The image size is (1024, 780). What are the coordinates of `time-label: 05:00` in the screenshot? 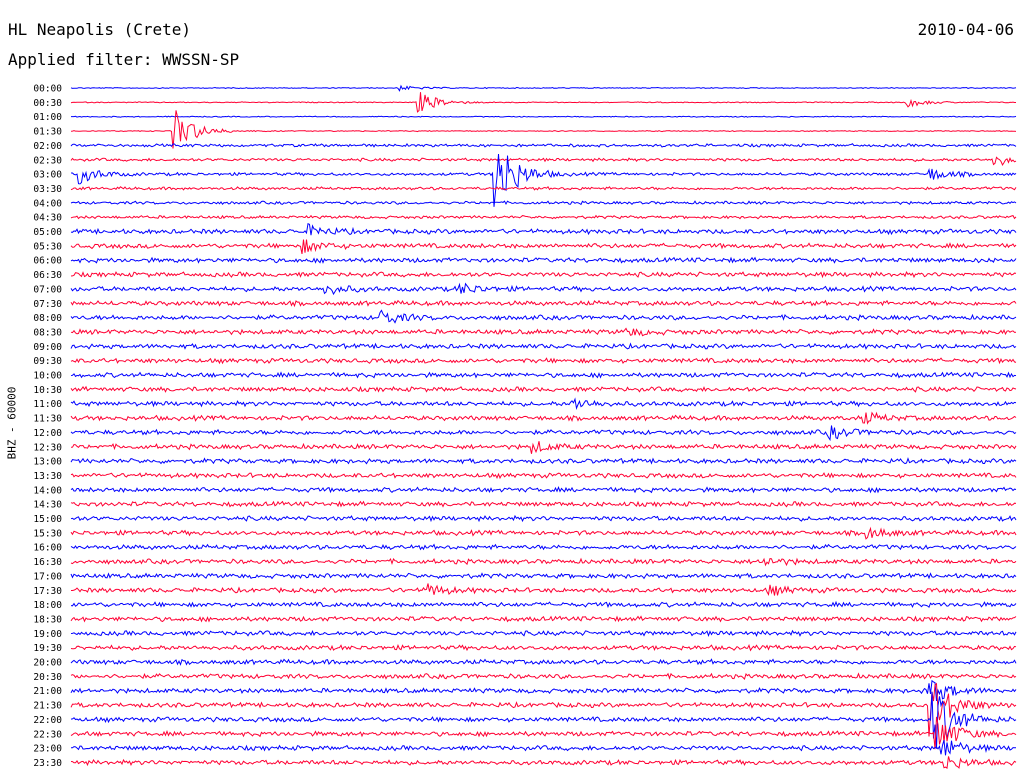 It's located at (47, 232).